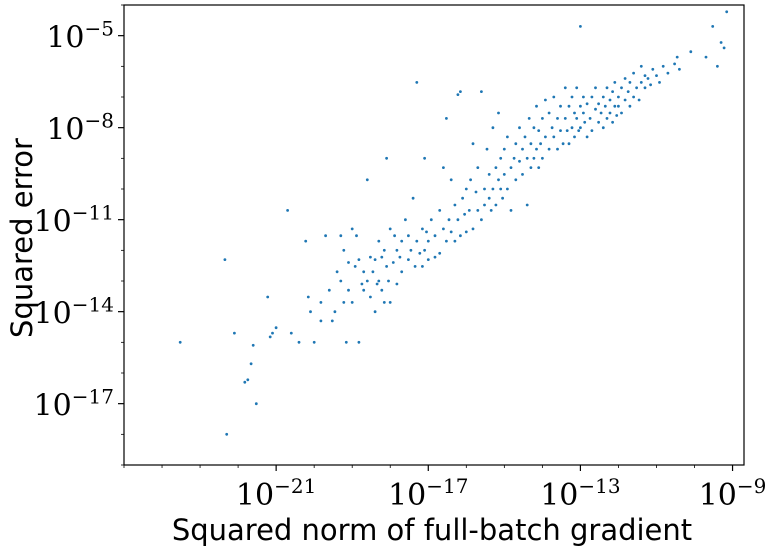 The width and height of the screenshot is (766, 548). What do you see at coordinates (80, 128) in the screenshot?
I see `y-tick-label: 10−8` at bounding box center [80, 128].